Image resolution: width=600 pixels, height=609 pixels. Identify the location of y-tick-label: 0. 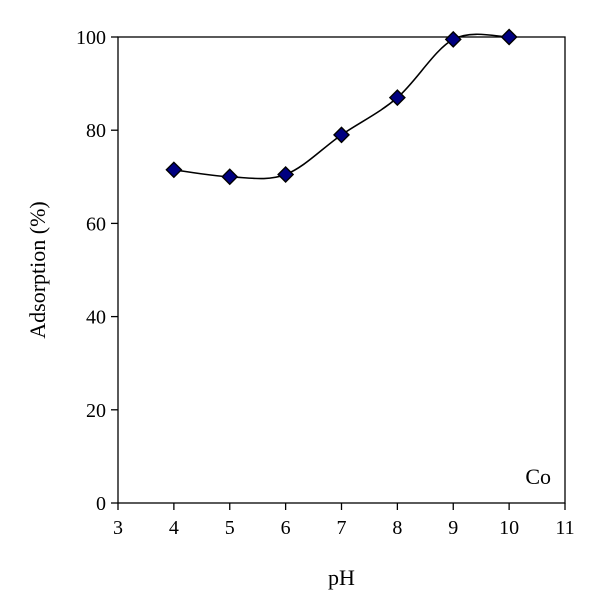
(101, 504).